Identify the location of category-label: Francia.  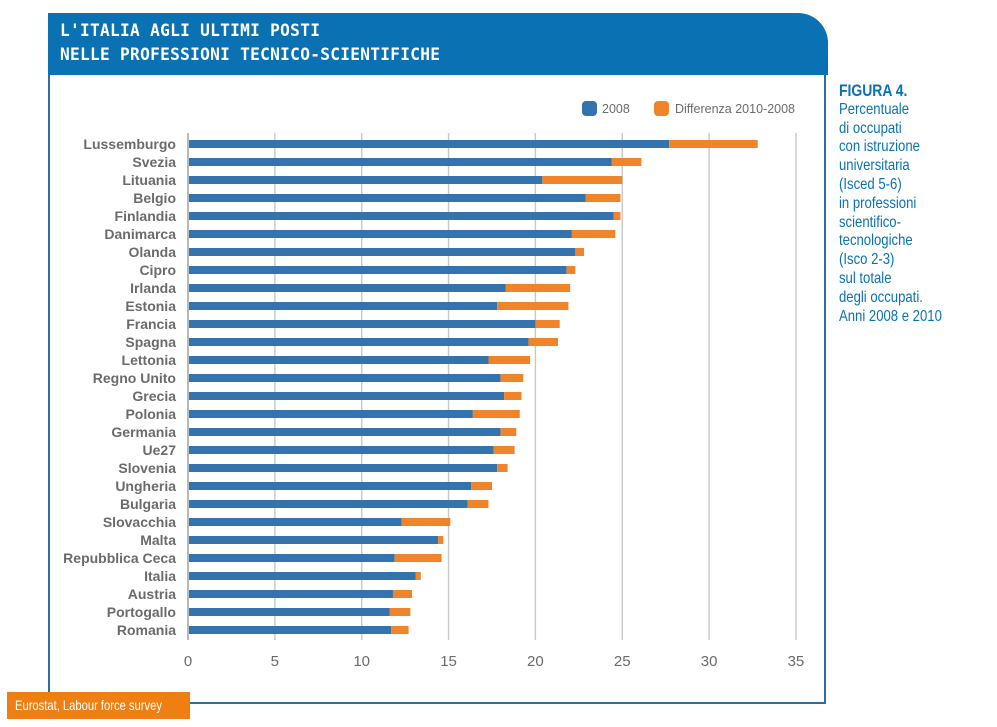
(151, 324).